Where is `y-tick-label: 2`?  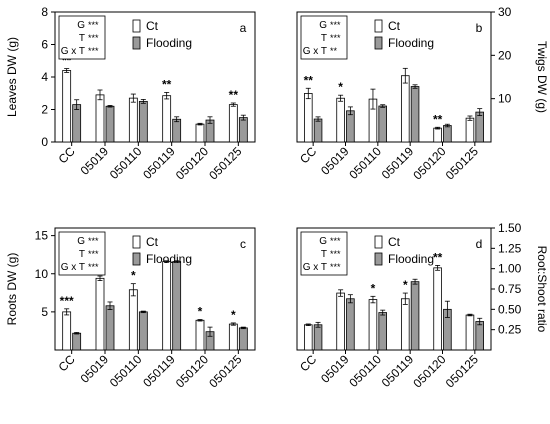 y-tick-label: 2 is located at coordinates (44, 110).